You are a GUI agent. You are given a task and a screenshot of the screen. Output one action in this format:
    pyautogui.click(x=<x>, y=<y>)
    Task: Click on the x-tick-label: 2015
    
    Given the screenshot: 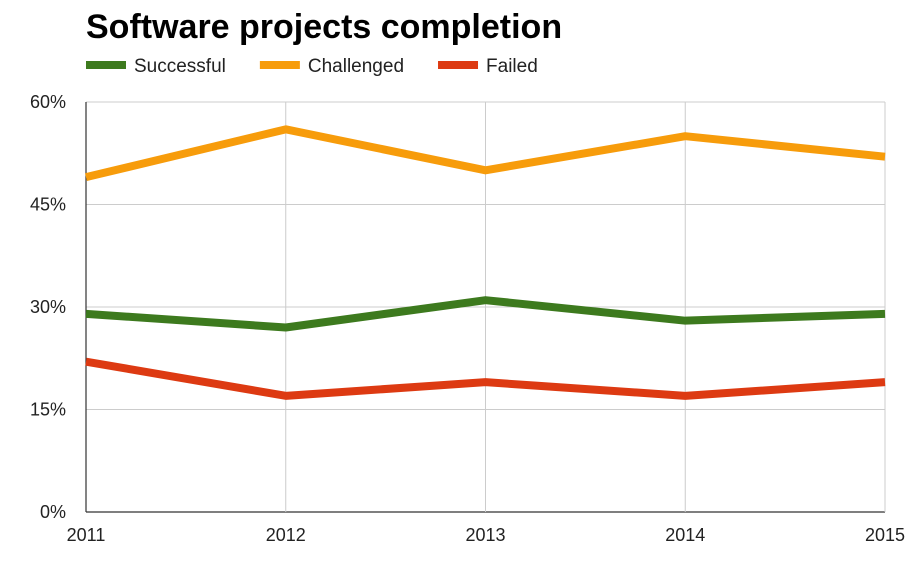 What is the action you would take?
    pyautogui.click(x=885, y=535)
    